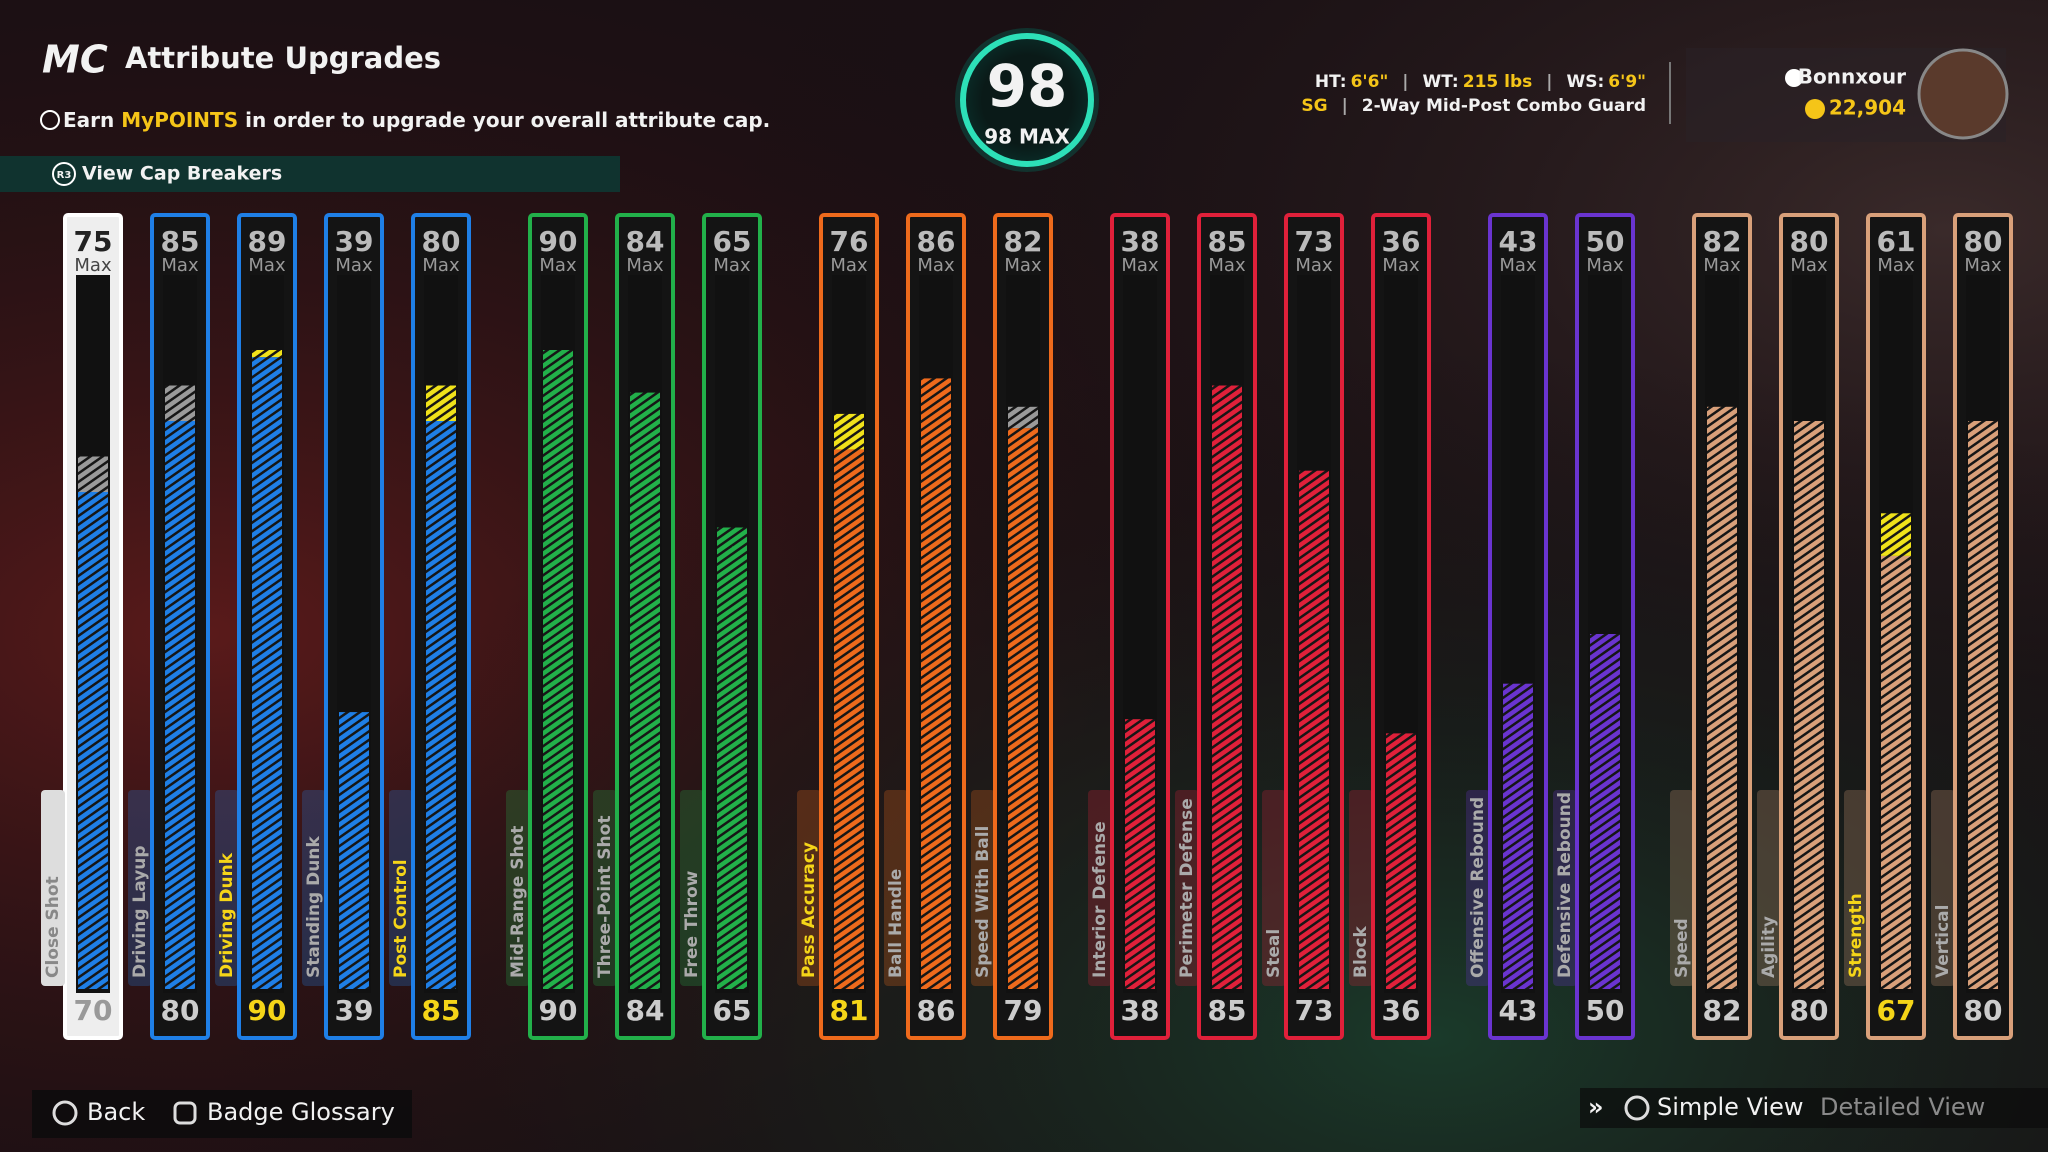  I want to click on view-toggle-panel, so click(1814, 1108).